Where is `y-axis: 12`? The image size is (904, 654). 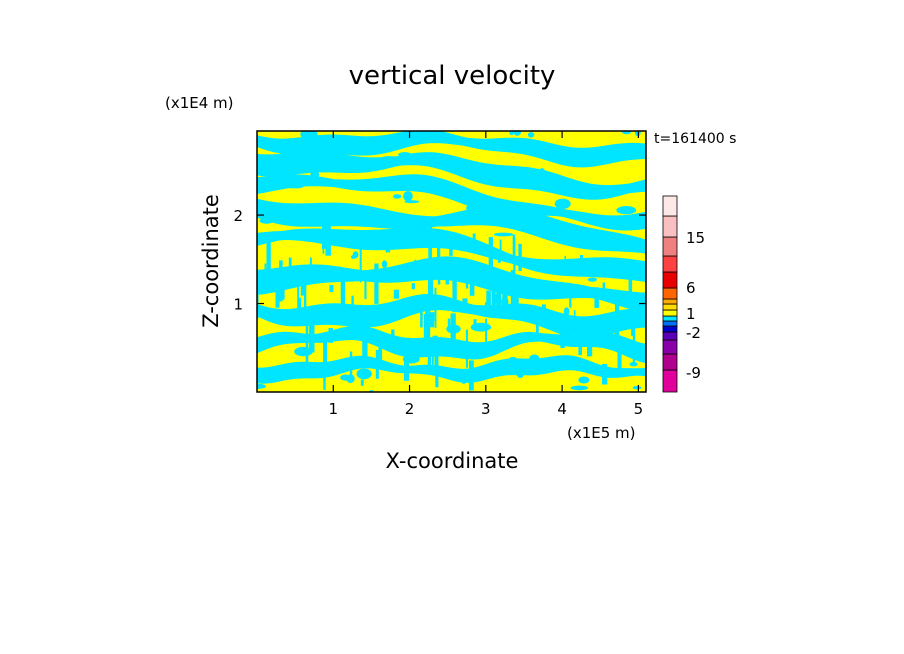 y-axis: 12 is located at coordinates (439, 260).